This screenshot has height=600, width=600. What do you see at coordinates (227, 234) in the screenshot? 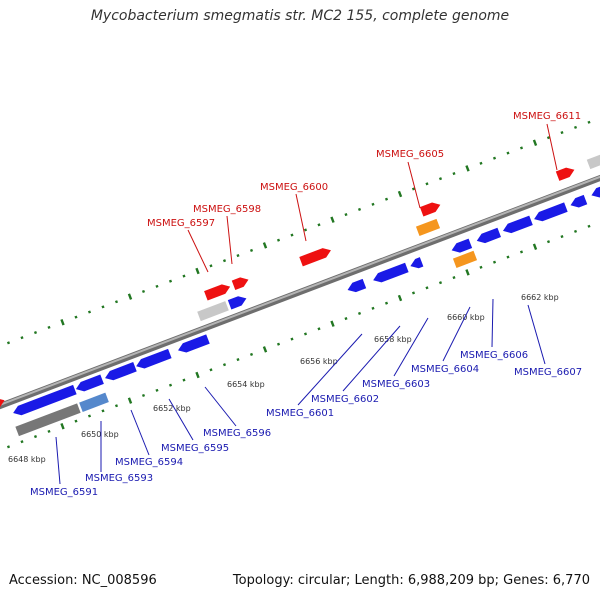
I see `gene-label-msmeg-6598: MSMEG_6598` at bounding box center [227, 234].